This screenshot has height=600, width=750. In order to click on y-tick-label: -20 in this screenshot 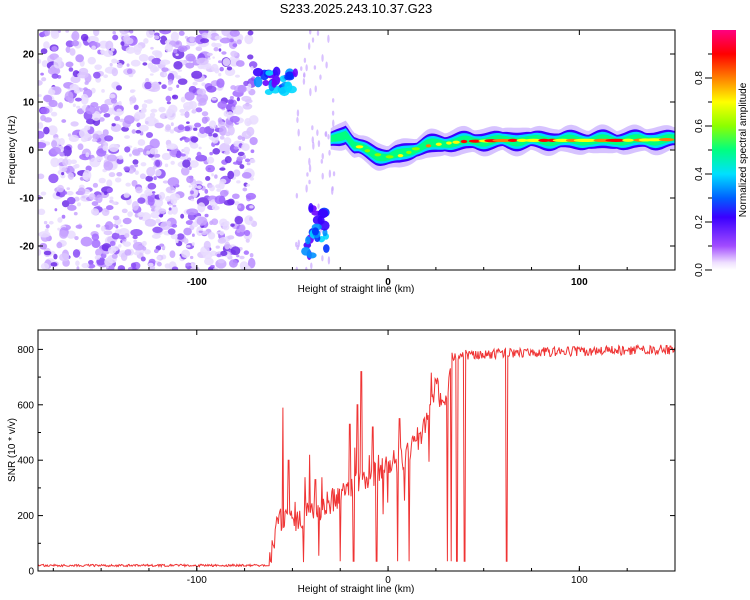, I will do `click(27, 247)`.